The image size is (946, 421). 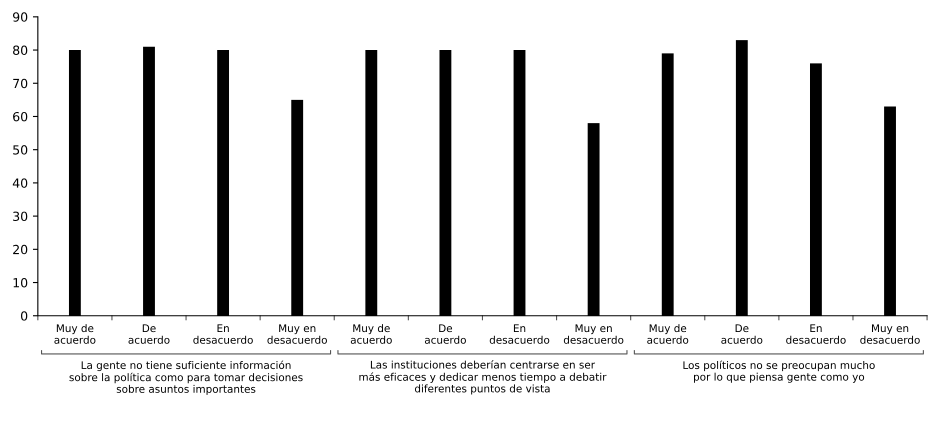 I want to click on y-tick-label: 20, so click(x=20, y=249).